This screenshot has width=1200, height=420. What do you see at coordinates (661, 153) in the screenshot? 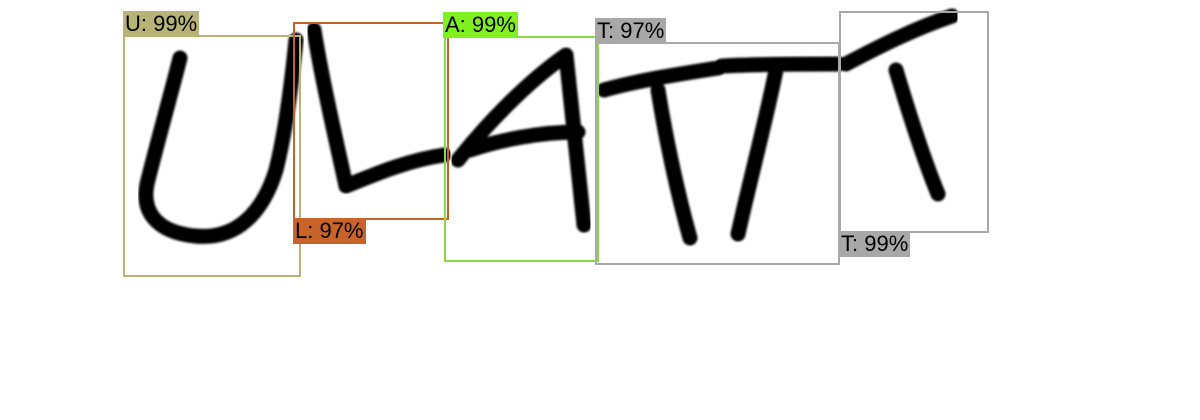
I see `handwritten-letter-t-first` at bounding box center [661, 153].